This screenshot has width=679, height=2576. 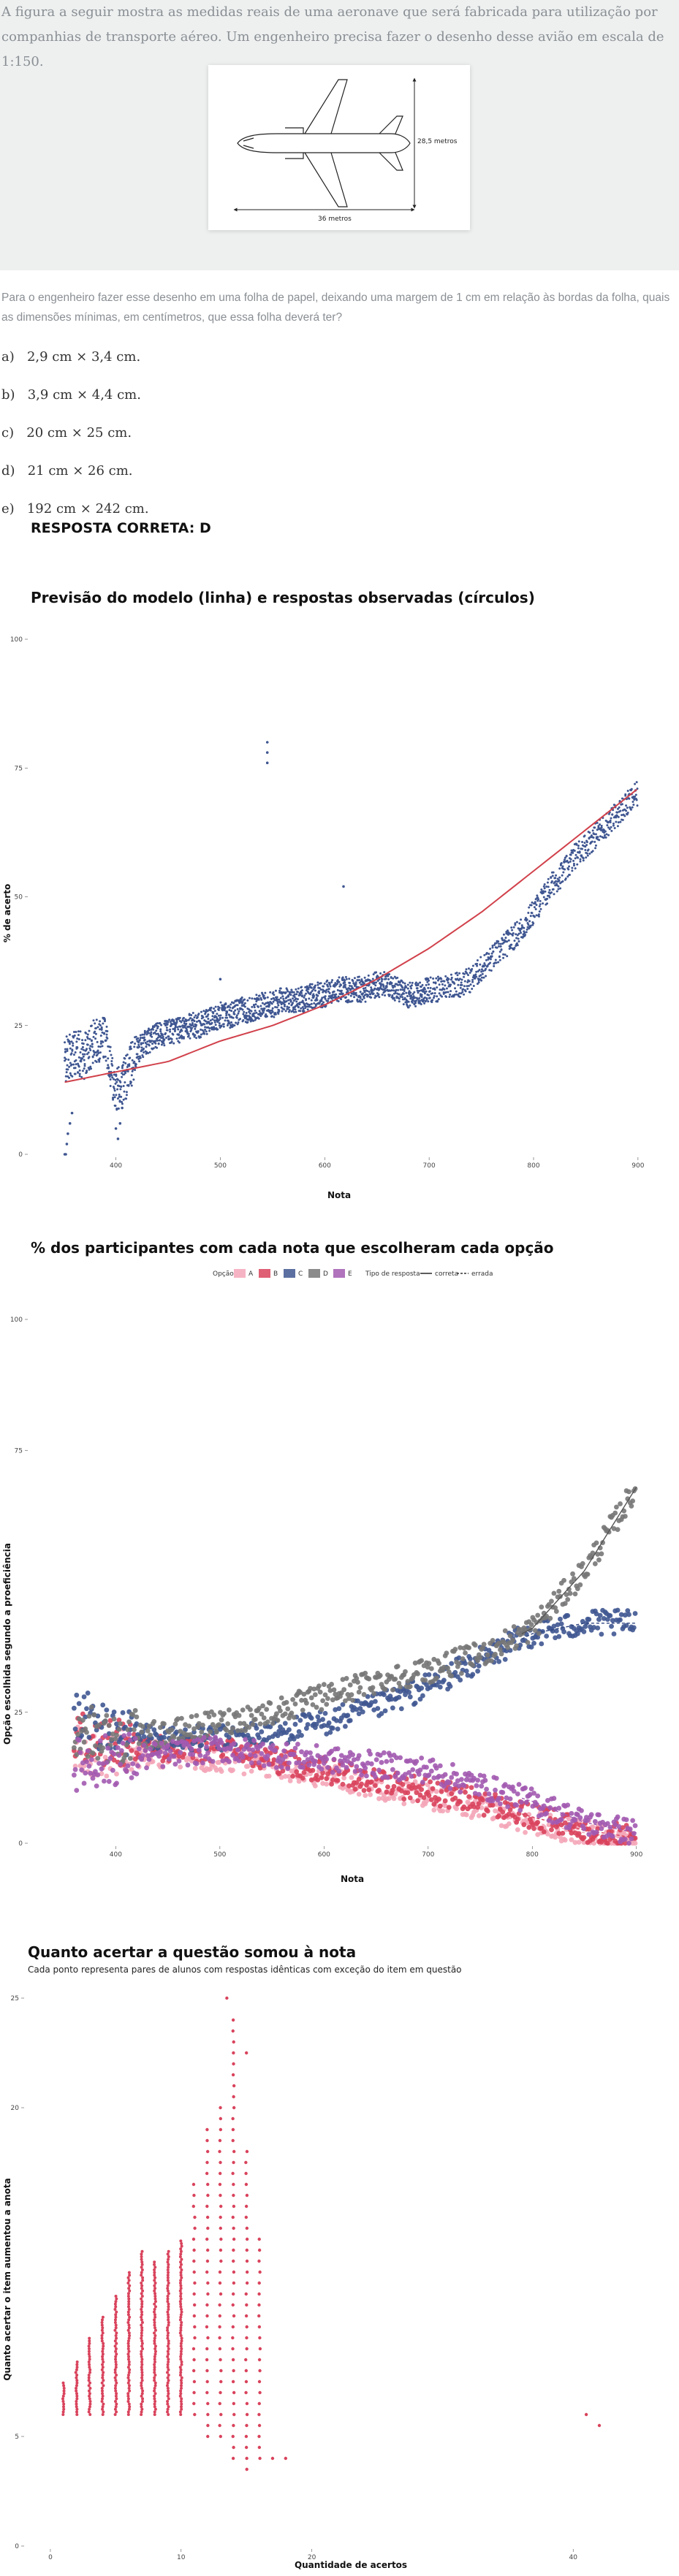 What do you see at coordinates (66, 433) in the screenshot?
I see `option-c: c) 20 cm × 25 cm.` at bounding box center [66, 433].